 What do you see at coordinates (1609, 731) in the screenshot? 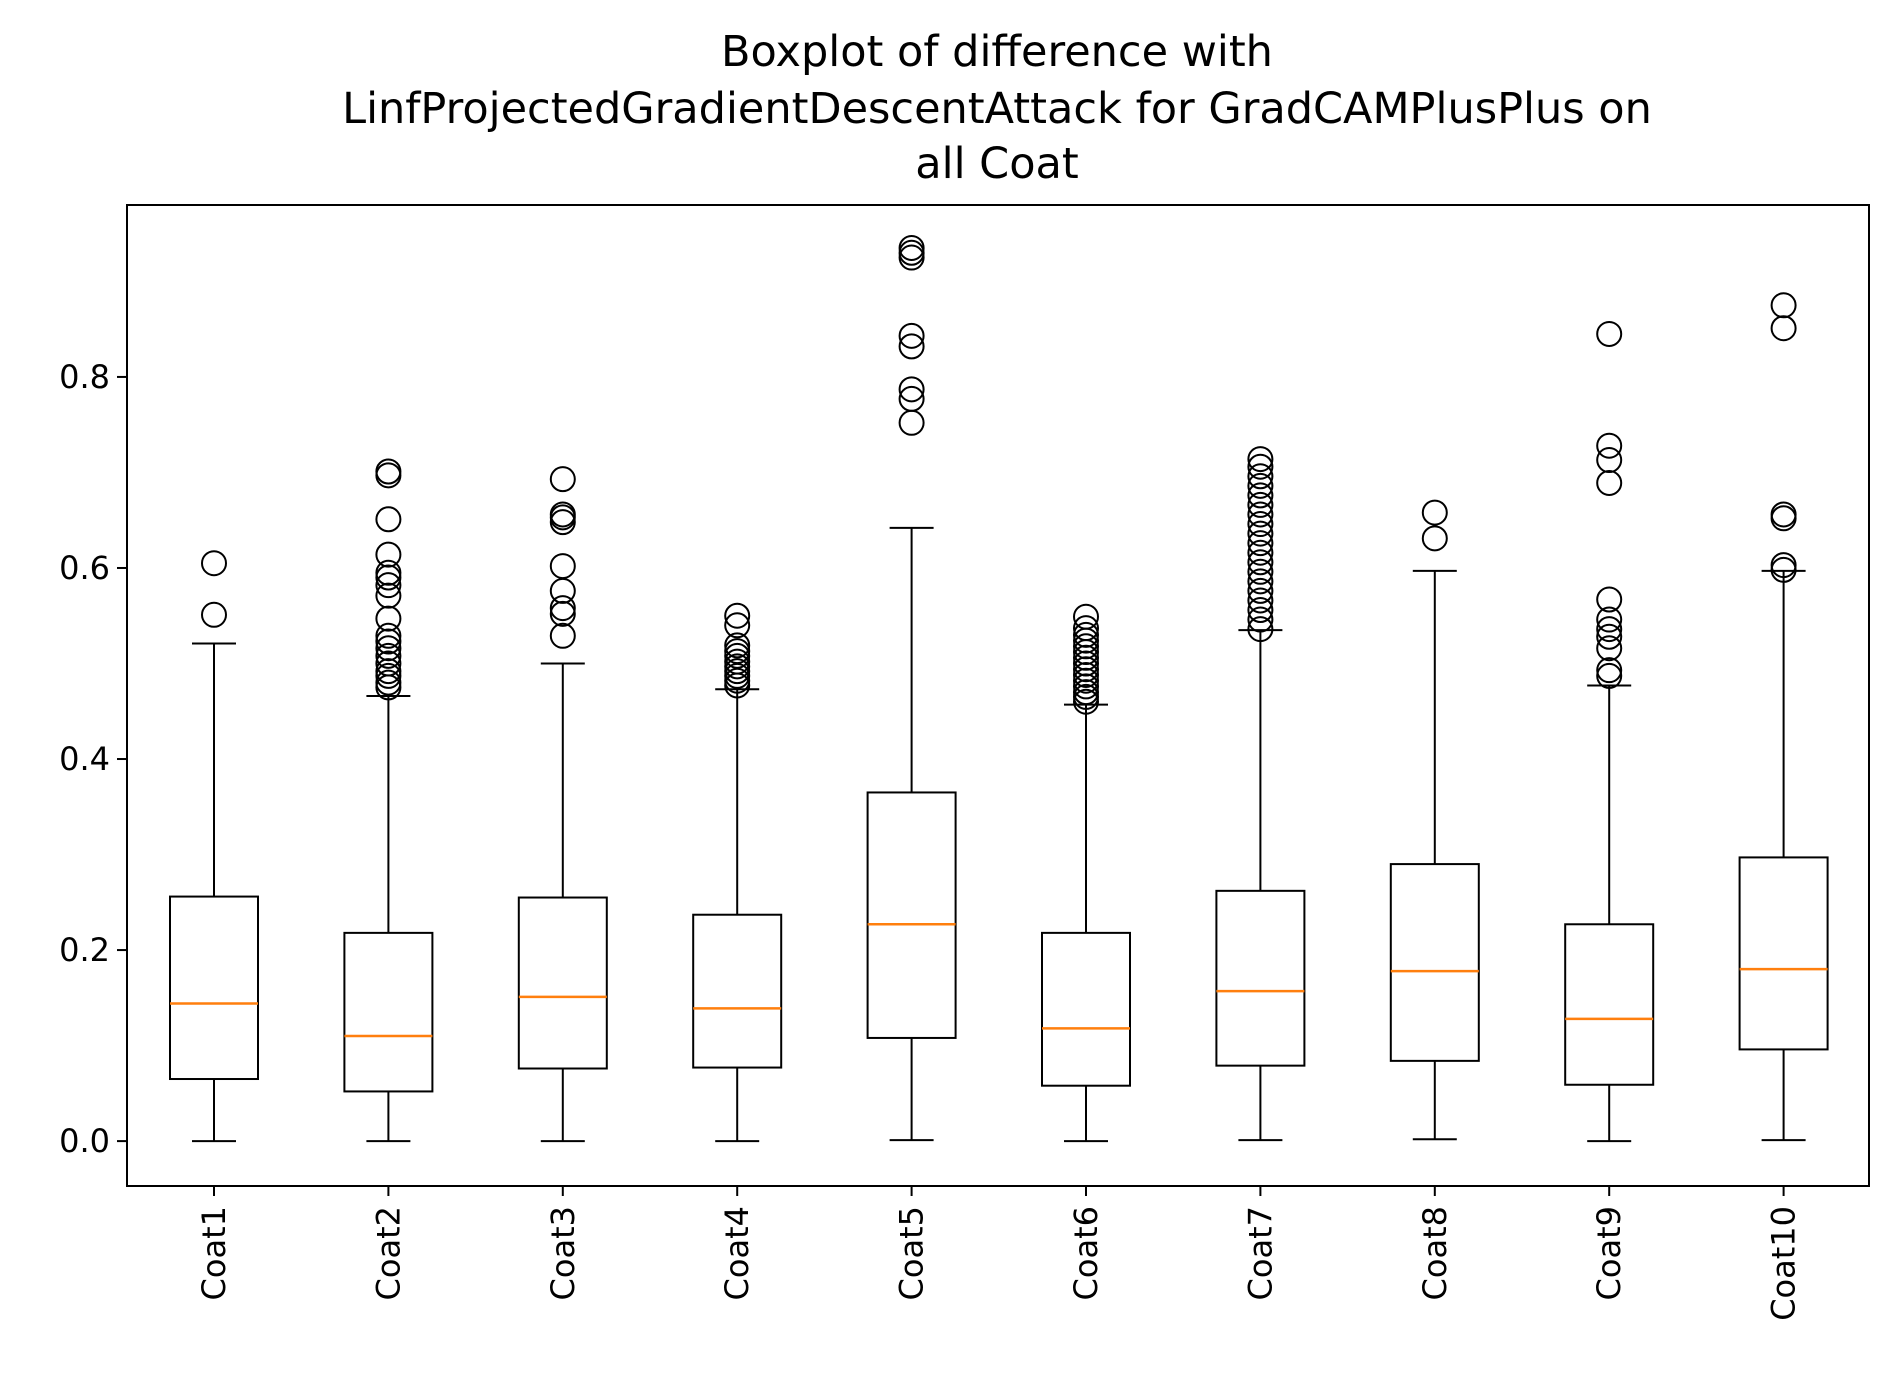
I see `box-coat9` at bounding box center [1609, 731].